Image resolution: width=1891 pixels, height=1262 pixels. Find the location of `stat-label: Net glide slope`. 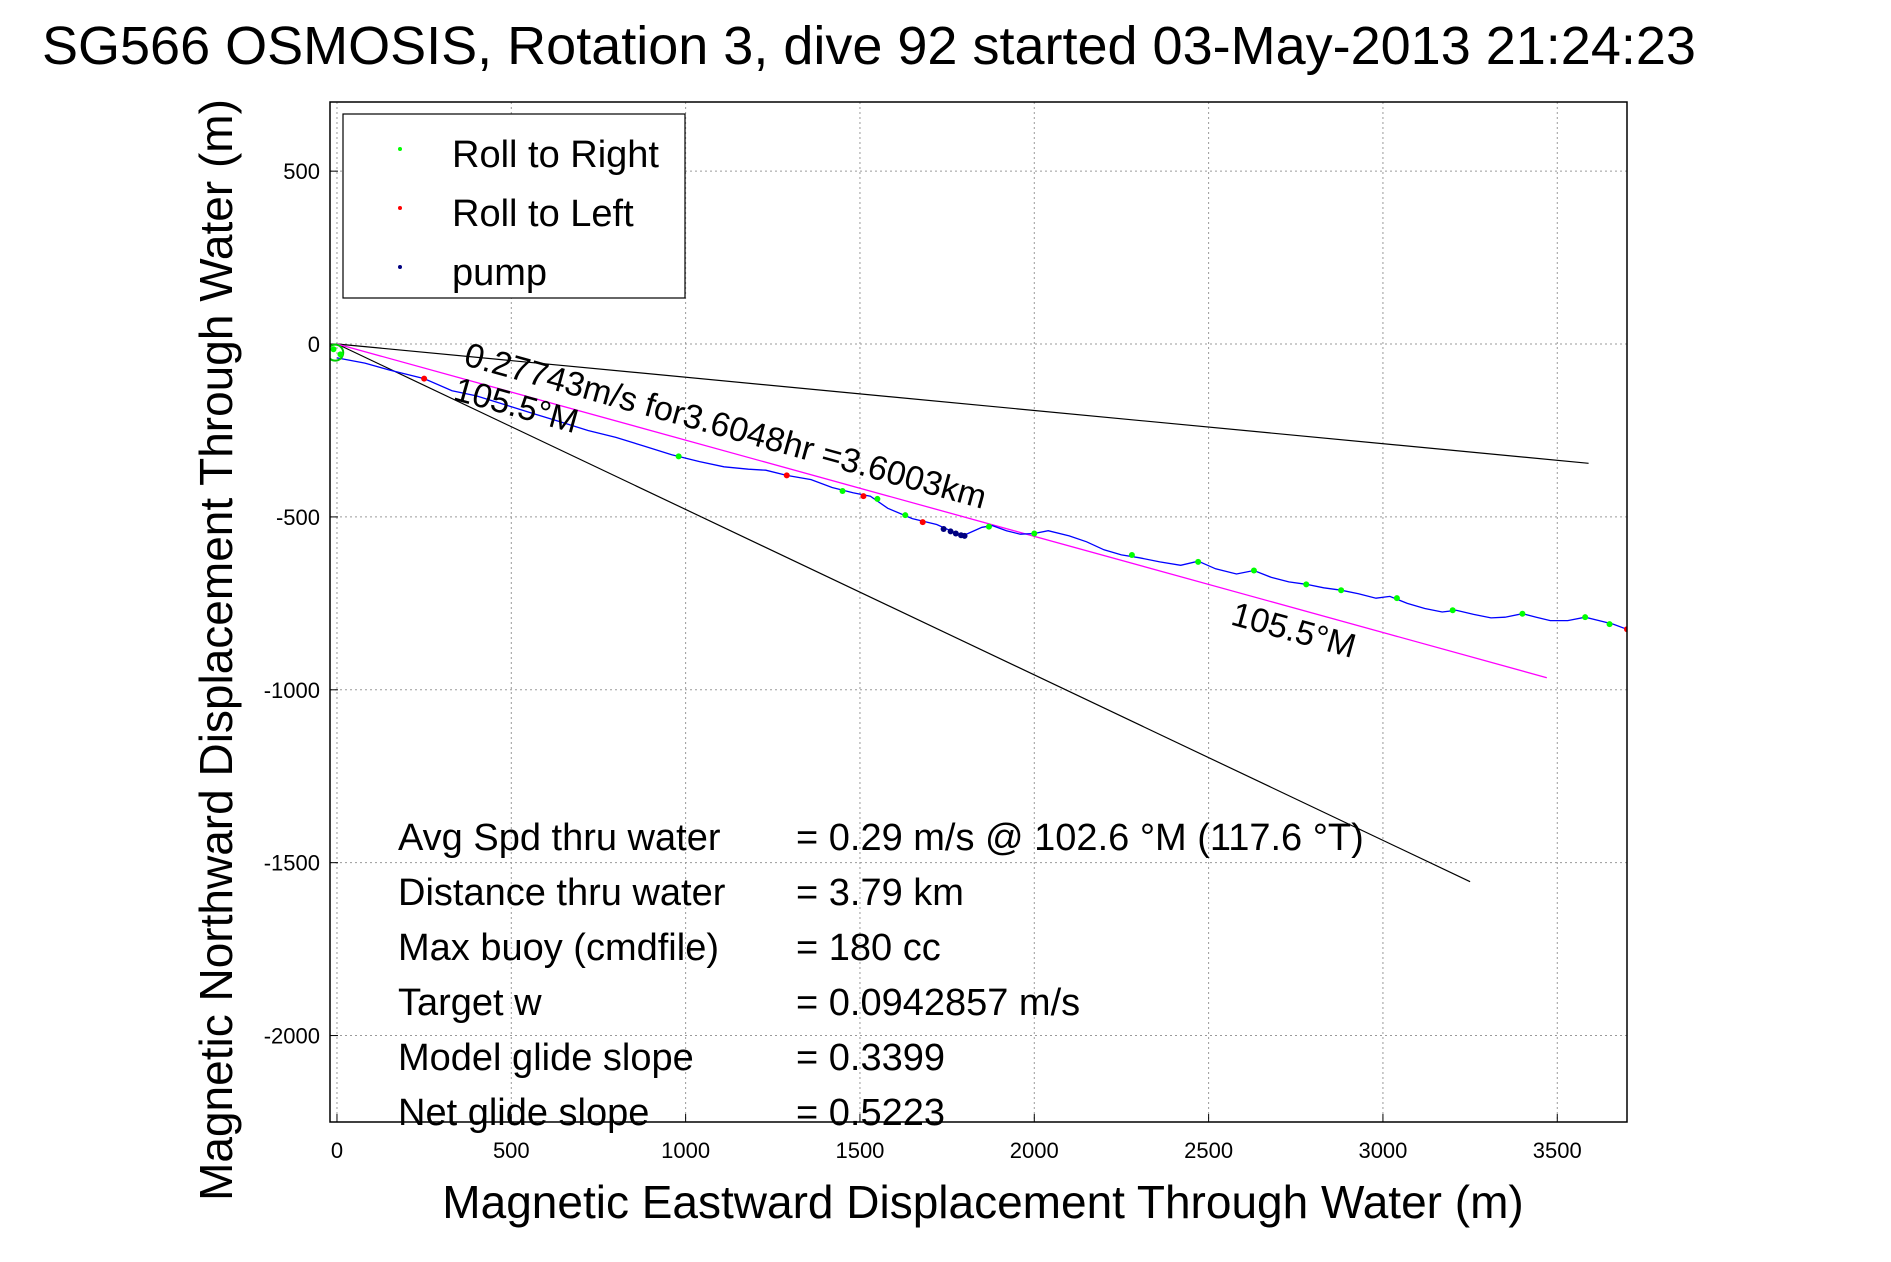

stat-label: Net glide slope is located at coordinates (523, 1113).